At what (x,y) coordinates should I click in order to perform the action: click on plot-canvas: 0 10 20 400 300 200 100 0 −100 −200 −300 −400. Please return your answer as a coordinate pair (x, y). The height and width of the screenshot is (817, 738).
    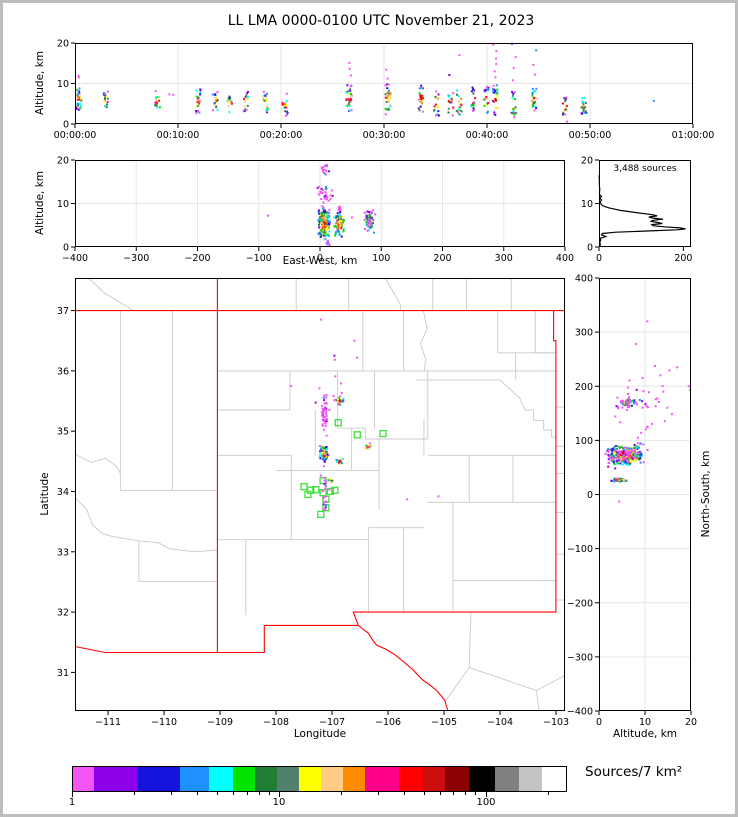
    Looking at the image, I should click on (632, 501).